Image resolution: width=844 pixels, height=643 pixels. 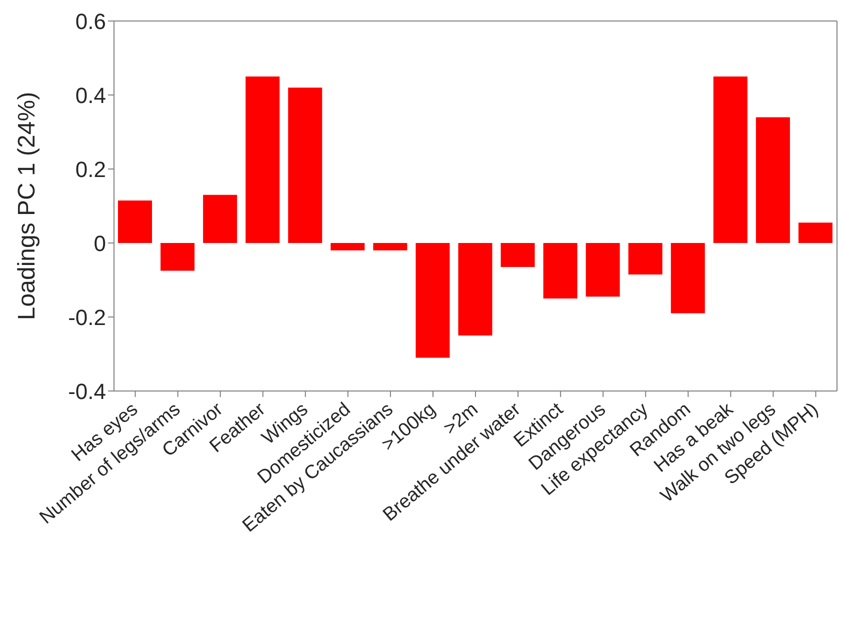 What do you see at coordinates (90, 169) in the screenshot?
I see `y-tick-label: 0.2` at bounding box center [90, 169].